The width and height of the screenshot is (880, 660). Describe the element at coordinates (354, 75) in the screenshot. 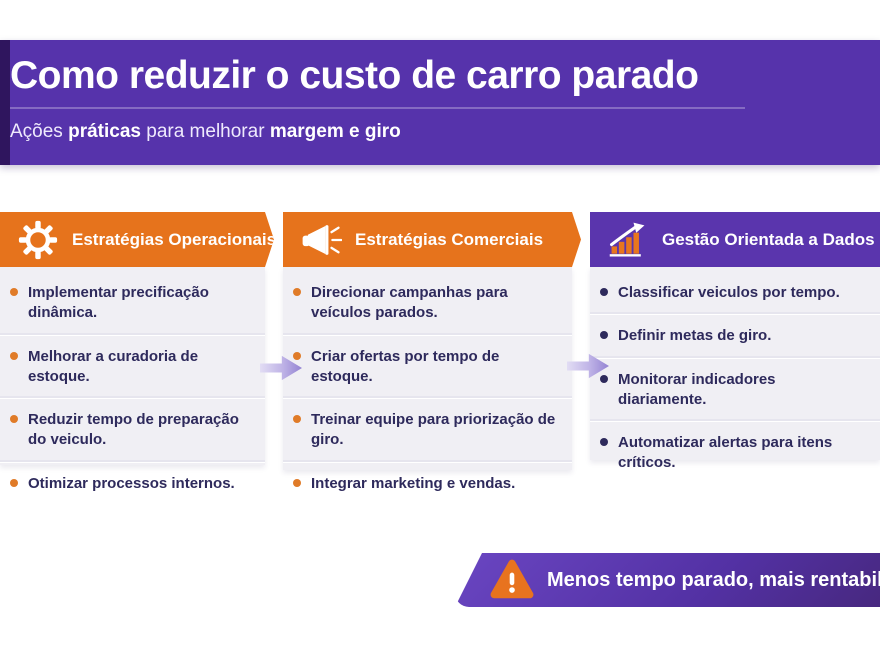

I see `page-title: Como reduzir o custo de carro parado` at that location.